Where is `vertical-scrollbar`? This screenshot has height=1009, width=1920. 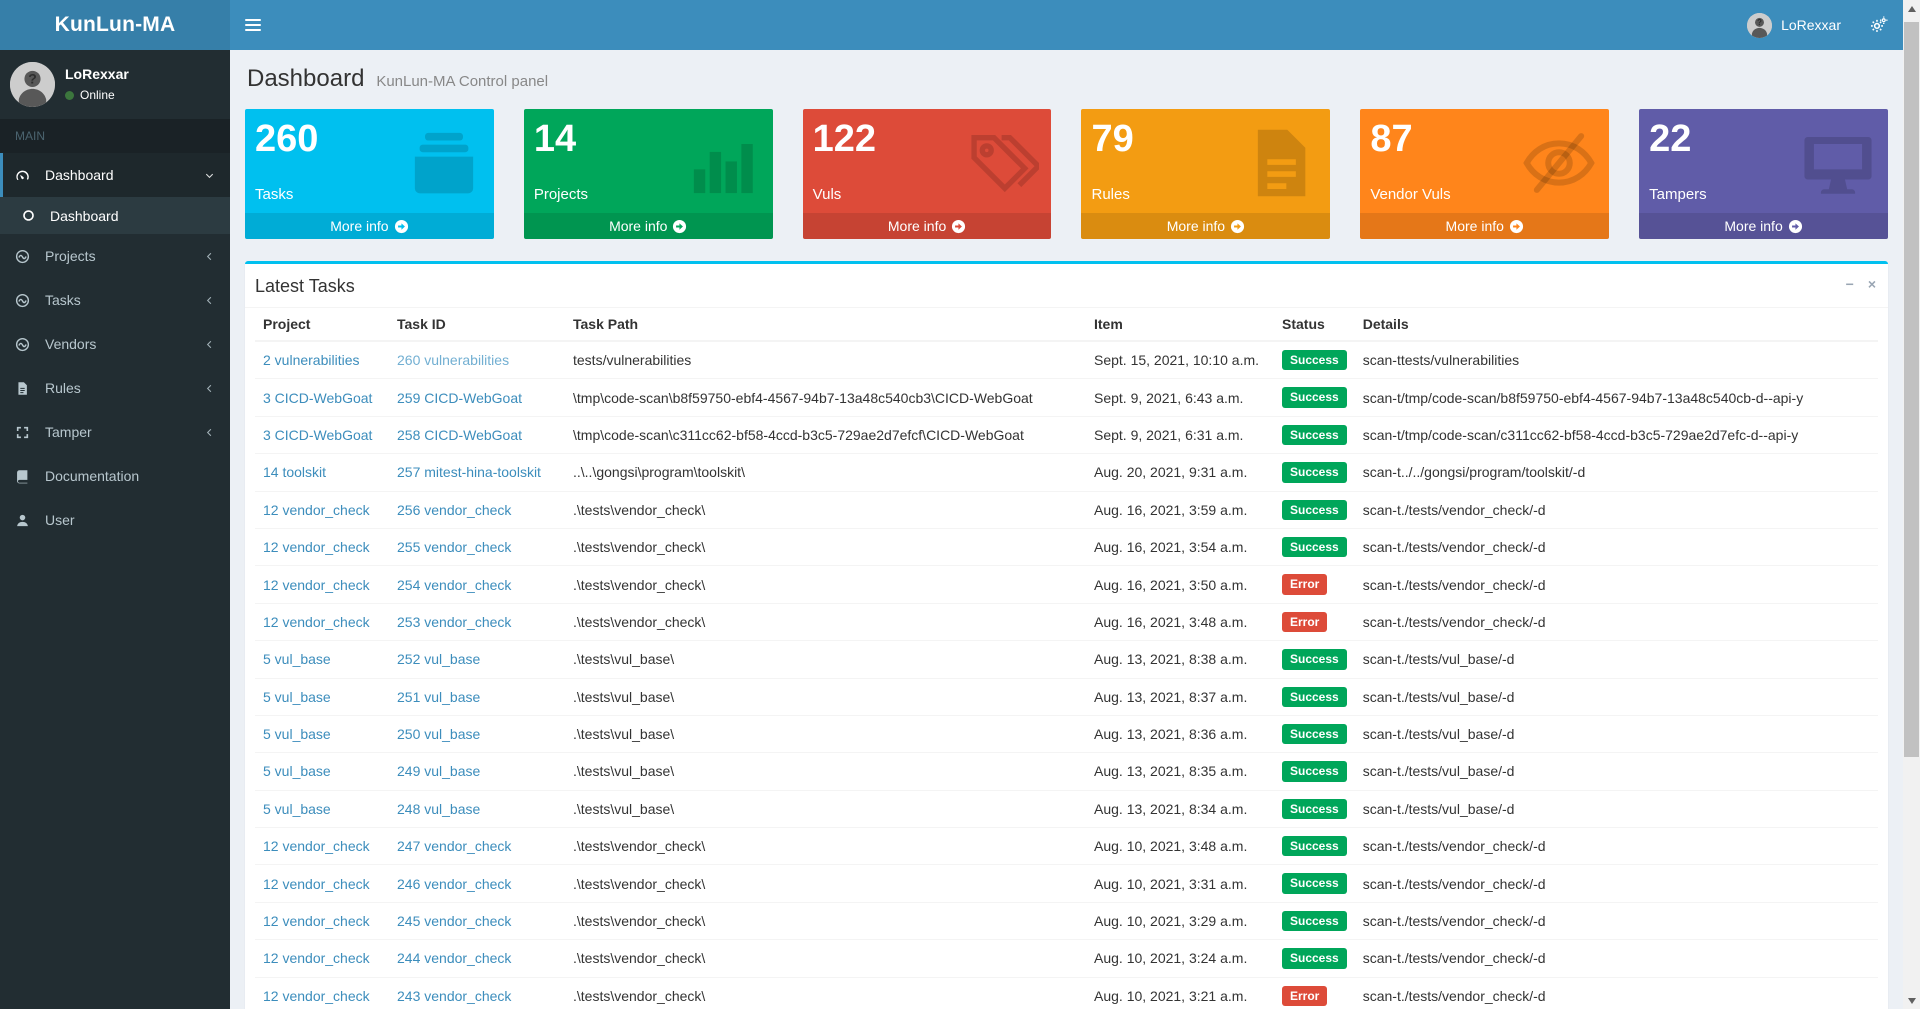 vertical-scrollbar is located at coordinates (1911, 504).